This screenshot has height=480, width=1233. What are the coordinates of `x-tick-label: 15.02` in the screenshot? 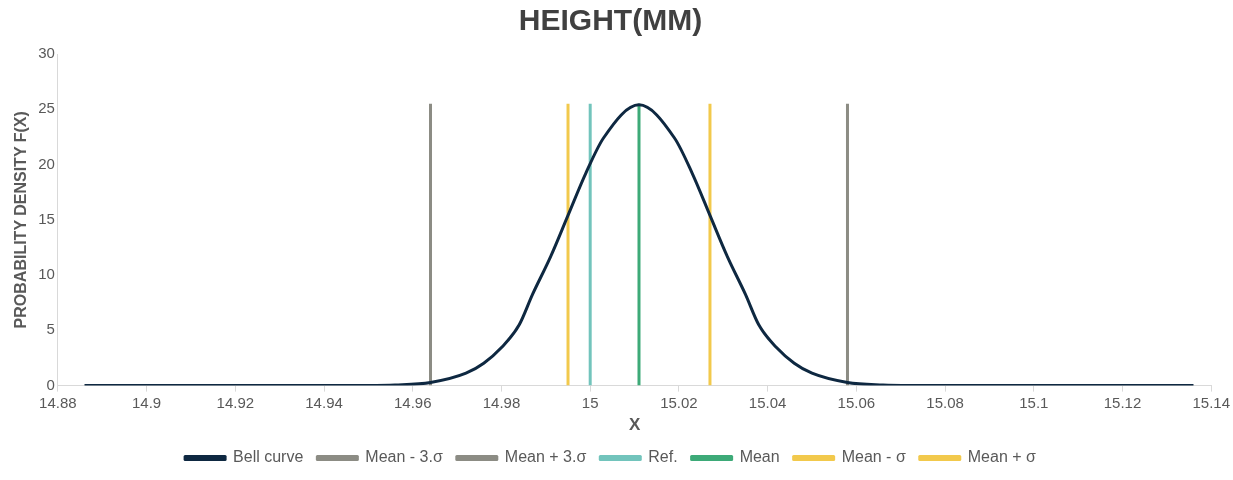 It's located at (679, 402).